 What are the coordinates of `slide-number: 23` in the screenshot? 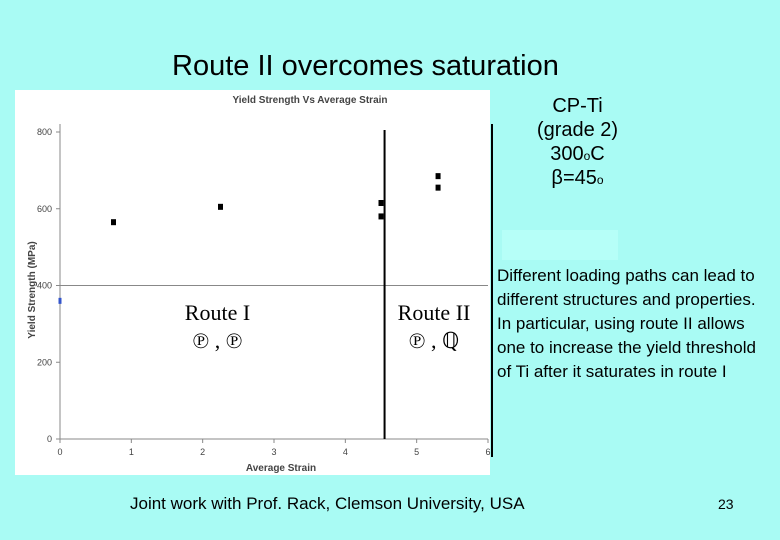 It's located at (726, 504).